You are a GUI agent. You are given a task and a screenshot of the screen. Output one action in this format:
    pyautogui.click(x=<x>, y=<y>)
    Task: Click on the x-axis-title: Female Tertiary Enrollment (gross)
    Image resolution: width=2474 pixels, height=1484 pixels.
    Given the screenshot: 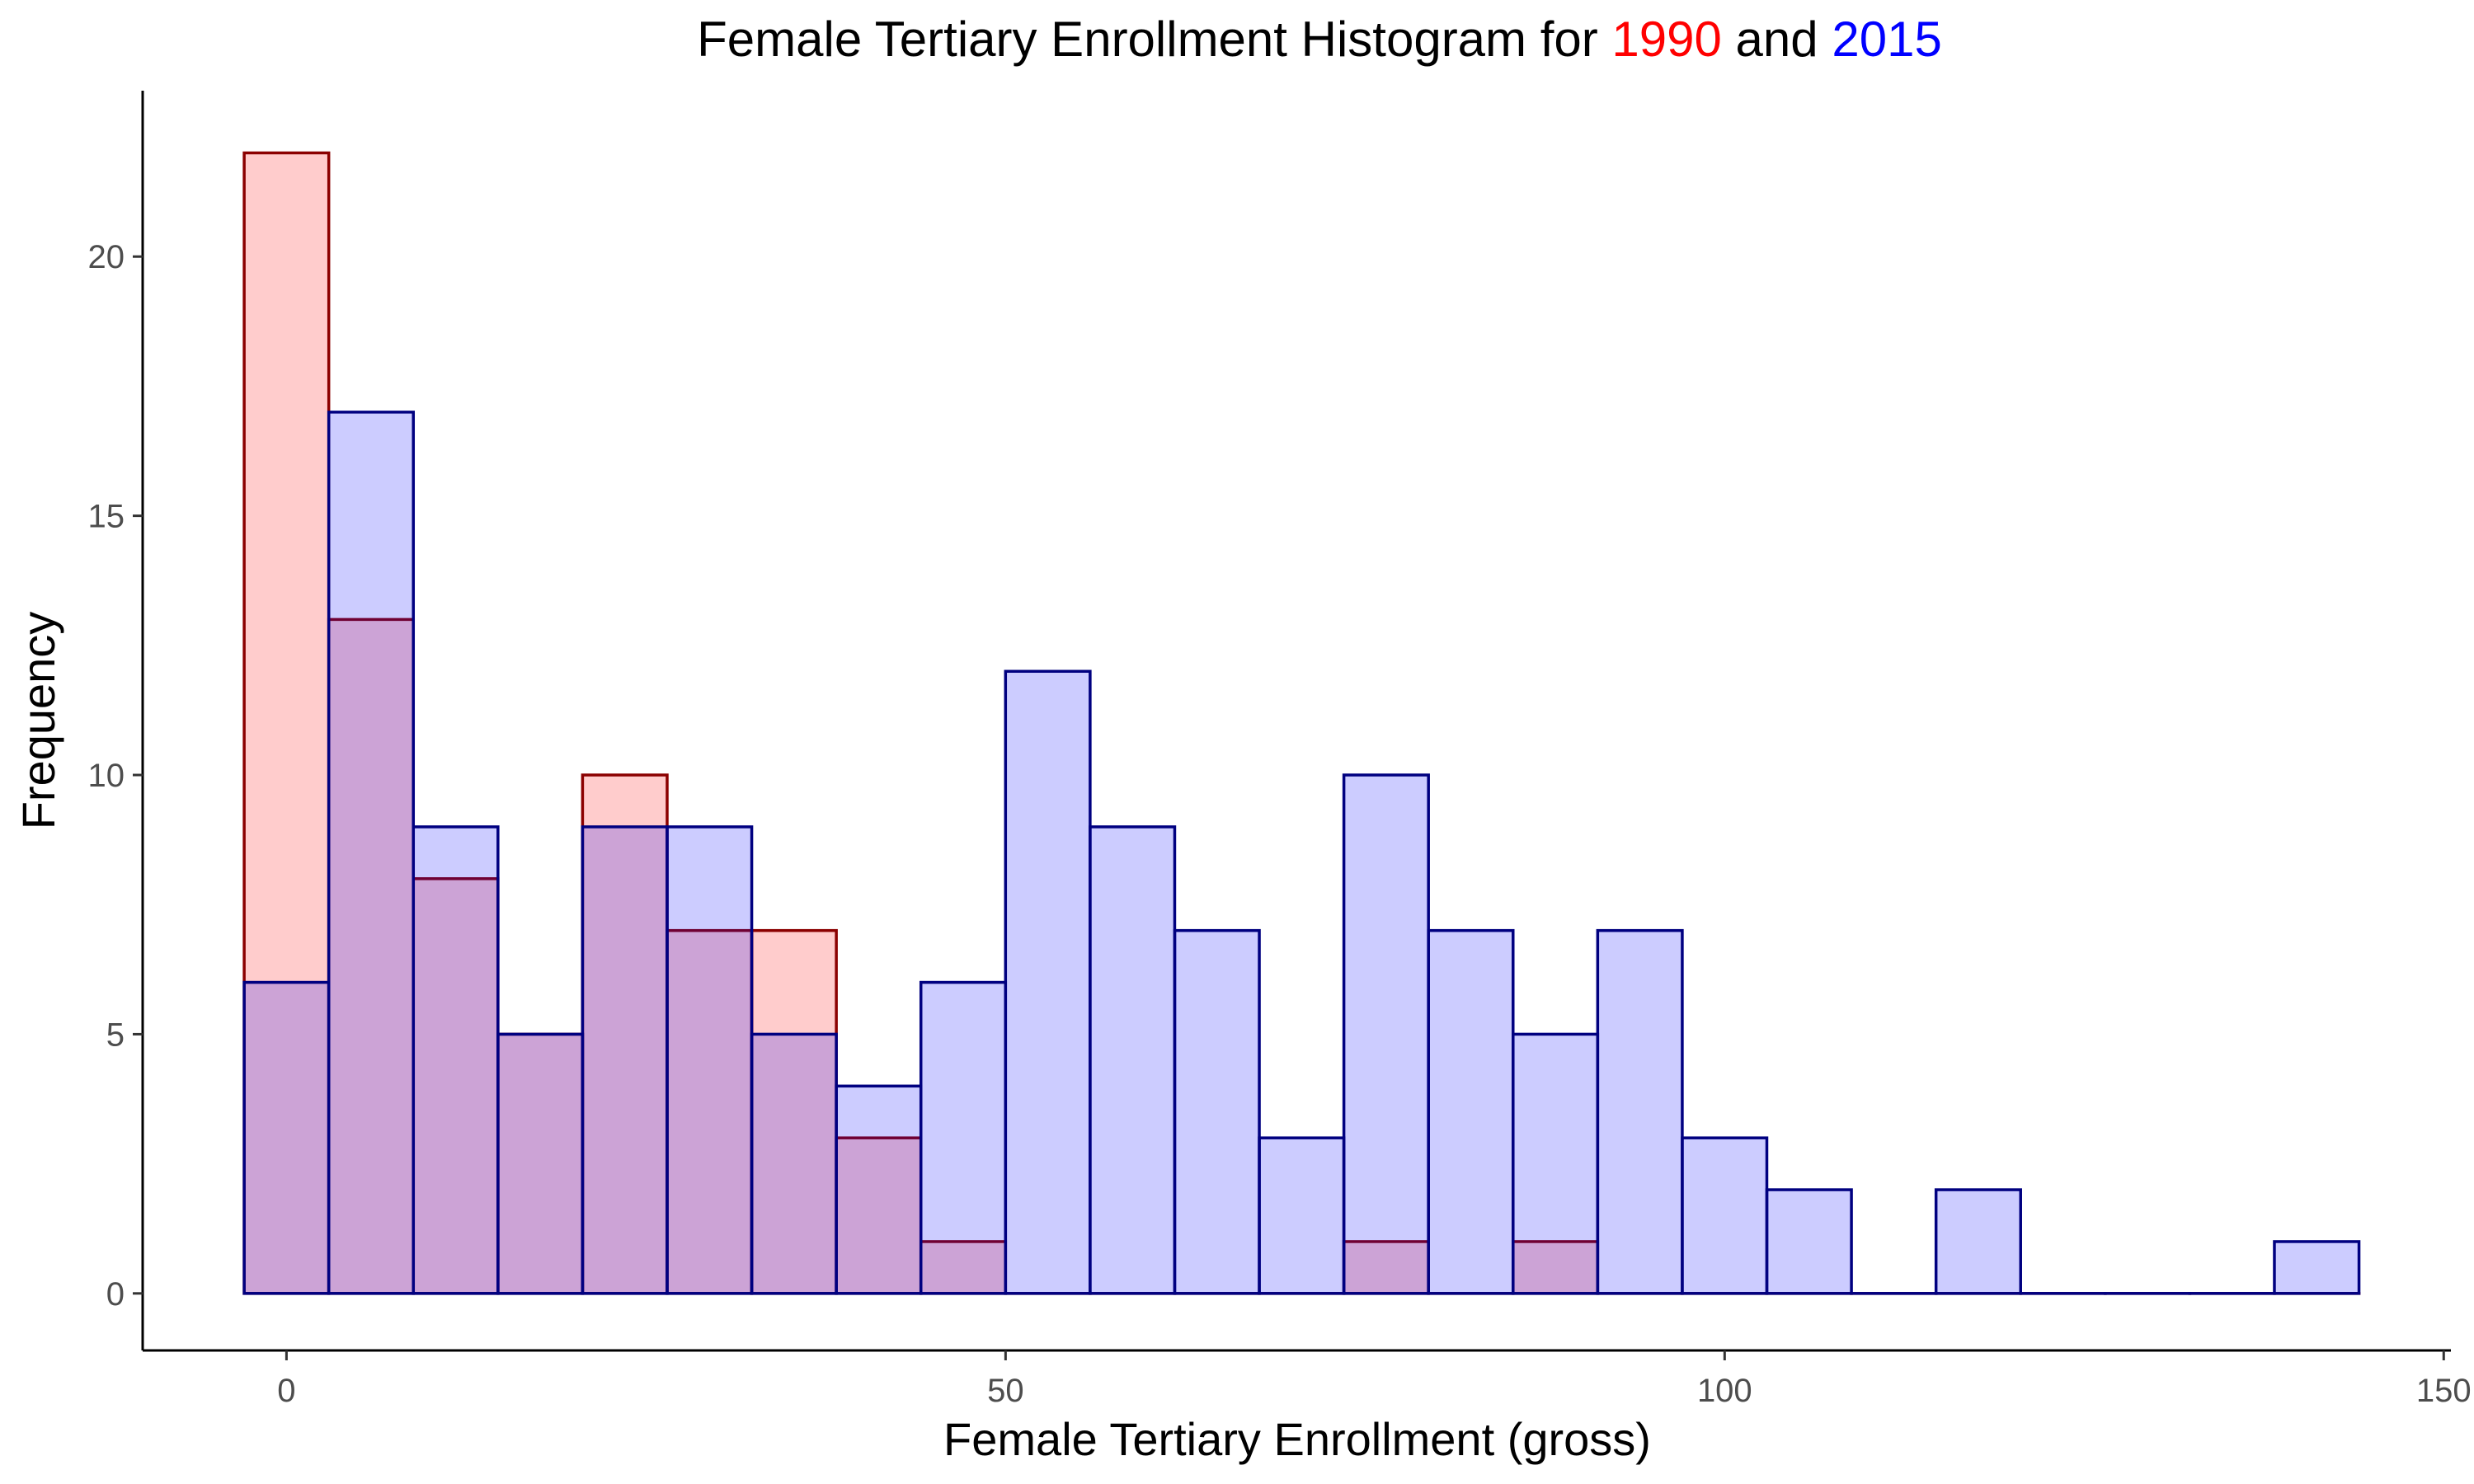 What is the action you would take?
    pyautogui.click(x=1297, y=1439)
    